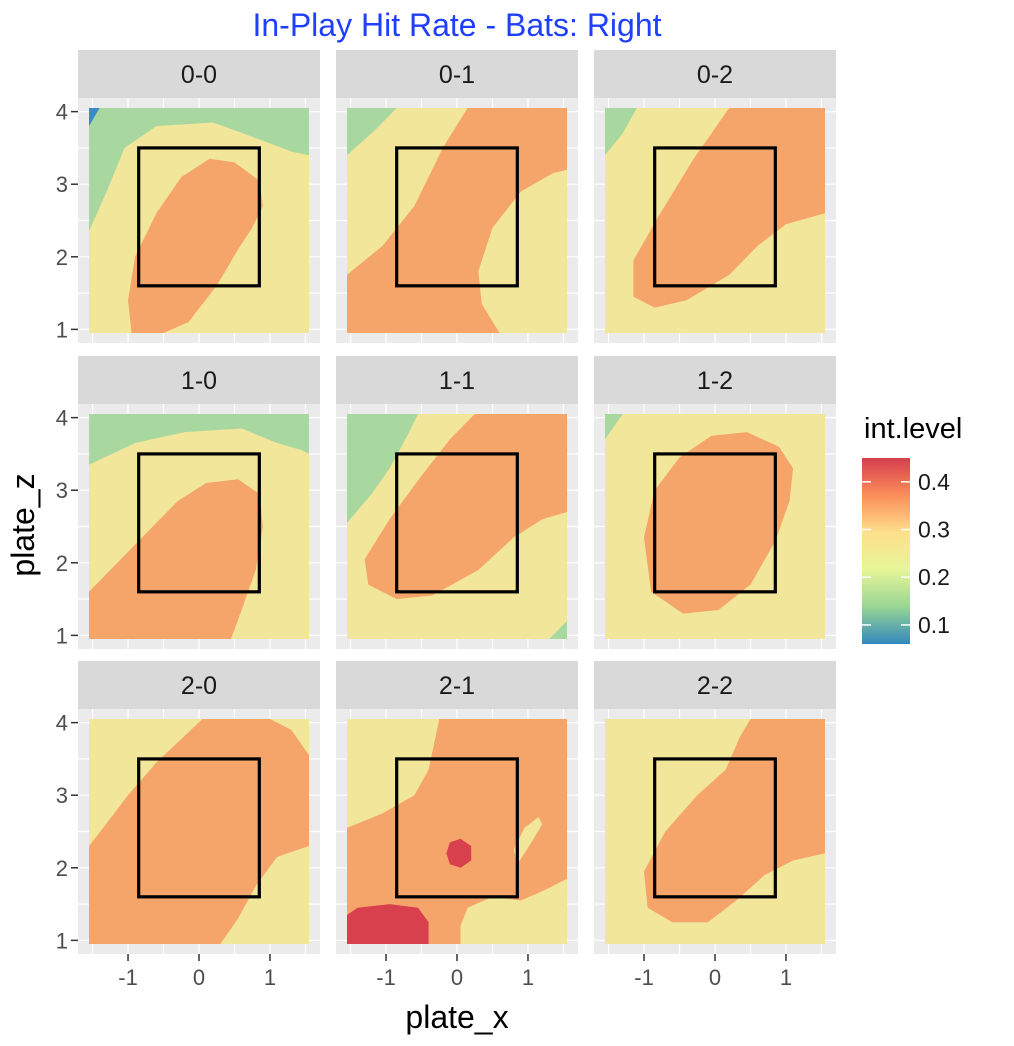  I want to click on facet-strip-label: 2-1, so click(457, 686).